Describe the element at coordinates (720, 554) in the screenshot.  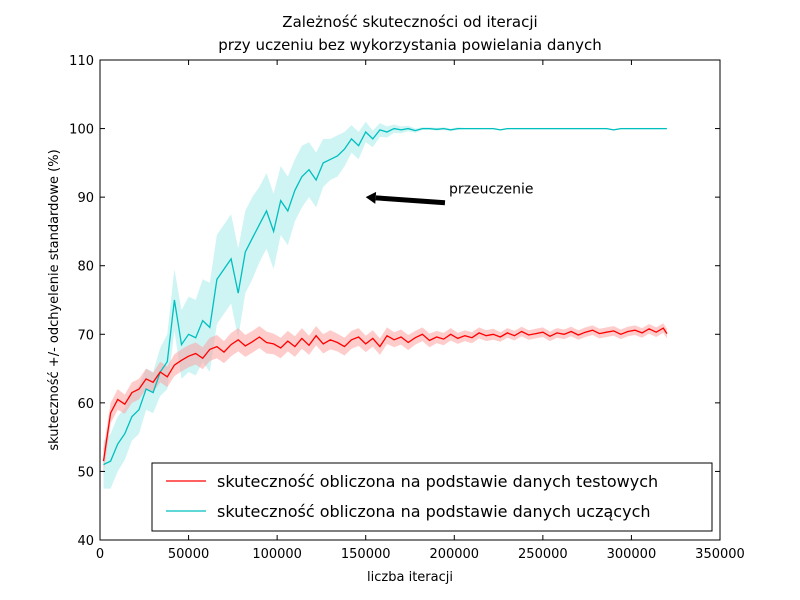
I see `x-tick-label: 350000` at that location.